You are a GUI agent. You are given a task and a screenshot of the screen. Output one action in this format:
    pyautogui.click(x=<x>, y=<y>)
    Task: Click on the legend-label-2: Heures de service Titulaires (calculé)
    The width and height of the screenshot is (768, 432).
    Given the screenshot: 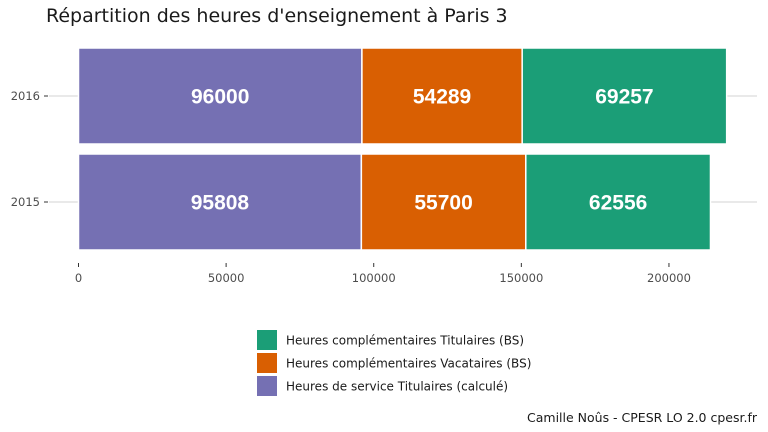 What is the action you would take?
    pyautogui.click(x=397, y=387)
    